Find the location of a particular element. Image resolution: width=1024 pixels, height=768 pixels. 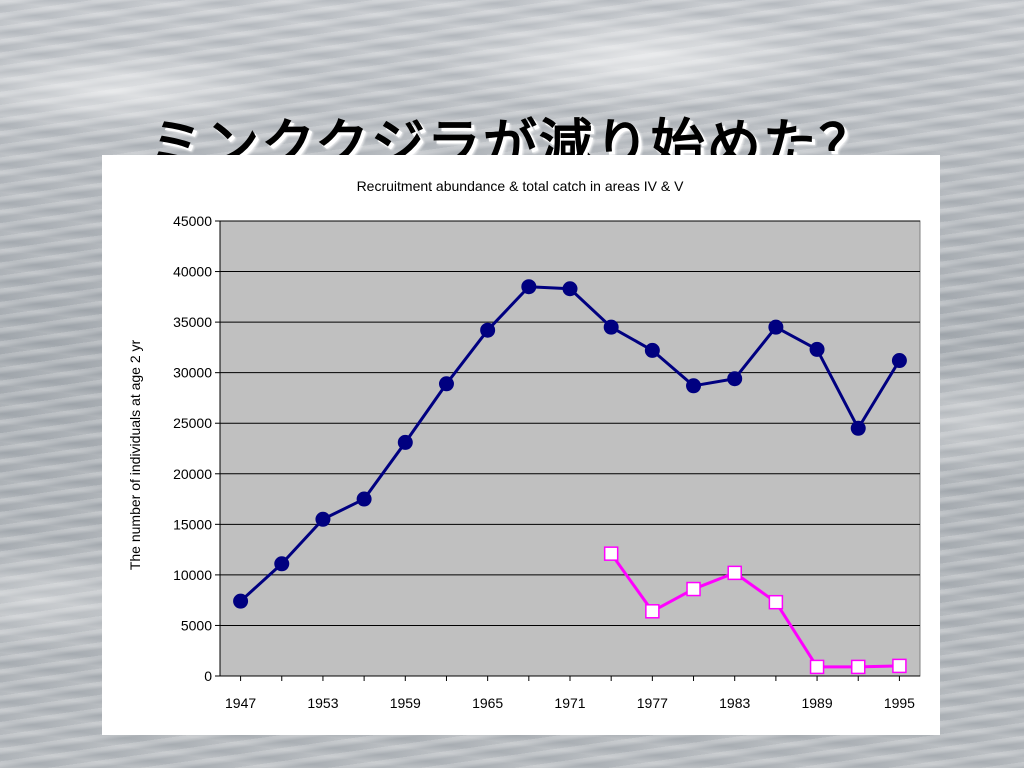

y-tick-label: 30000 is located at coordinates (192, 373).